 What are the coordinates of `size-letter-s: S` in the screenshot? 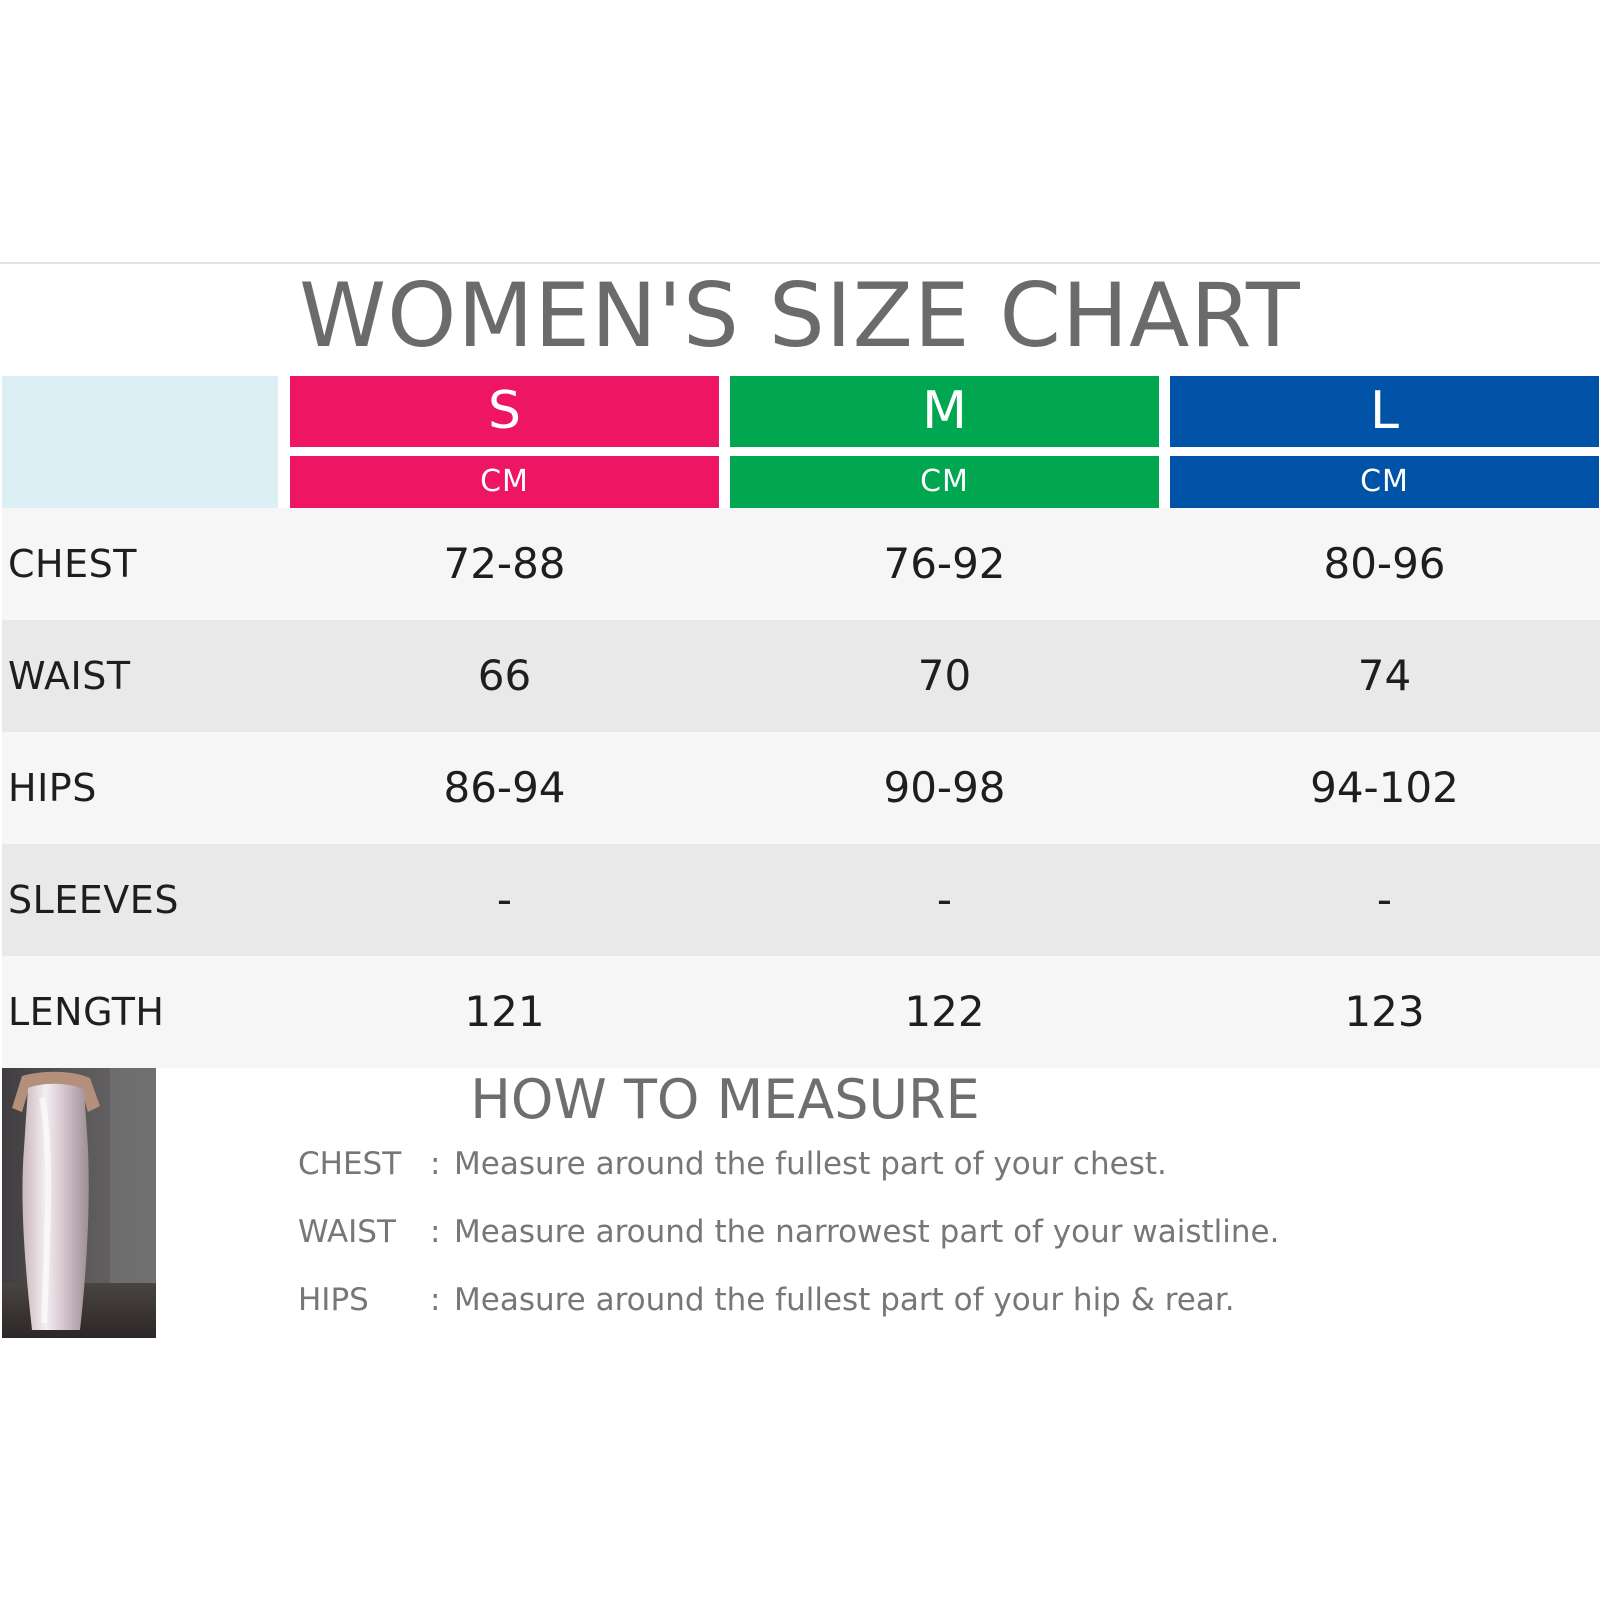 It's located at (504, 411).